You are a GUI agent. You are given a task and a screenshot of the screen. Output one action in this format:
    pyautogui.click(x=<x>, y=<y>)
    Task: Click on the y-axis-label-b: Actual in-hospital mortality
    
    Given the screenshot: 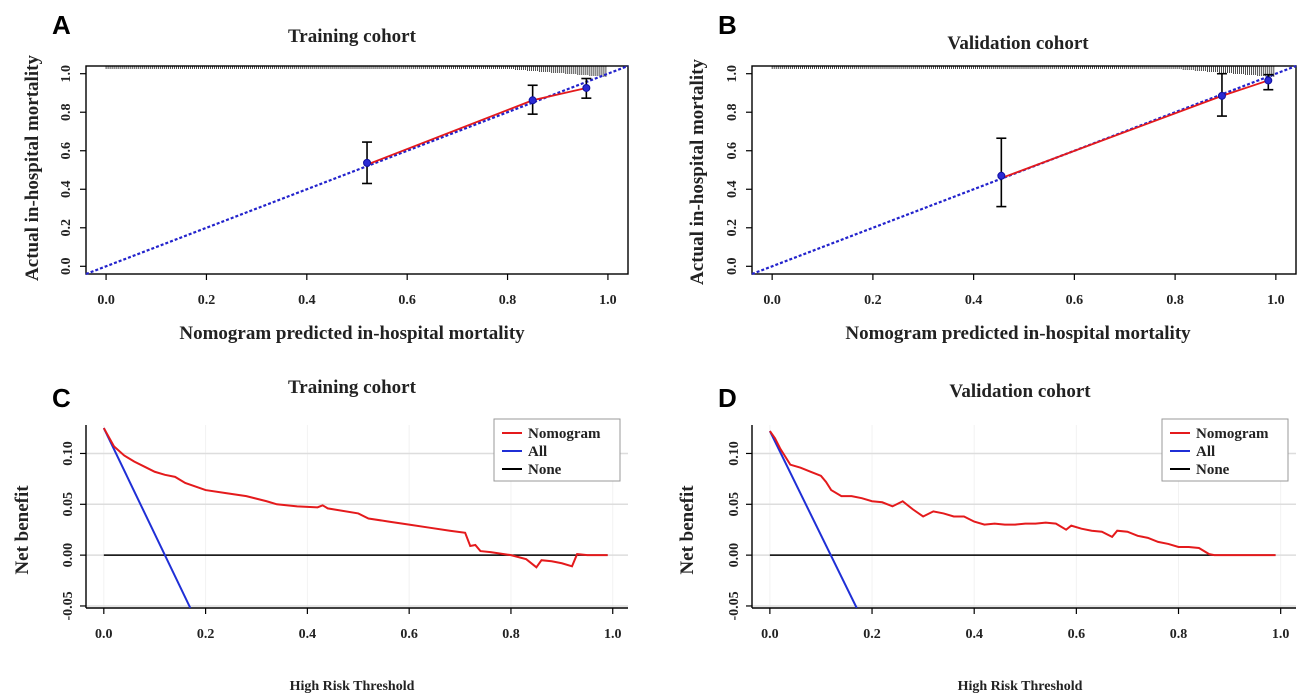 What is the action you would take?
    pyautogui.click(x=697, y=172)
    